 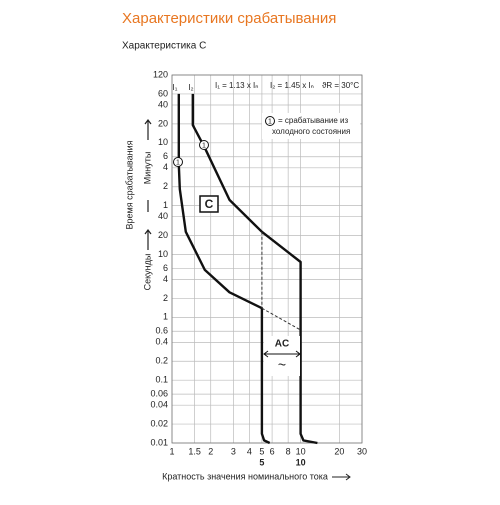 What do you see at coordinates (313, 120) in the screenshot?
I see `annotation: = срабатывание из` at bounding box center [313, 120].